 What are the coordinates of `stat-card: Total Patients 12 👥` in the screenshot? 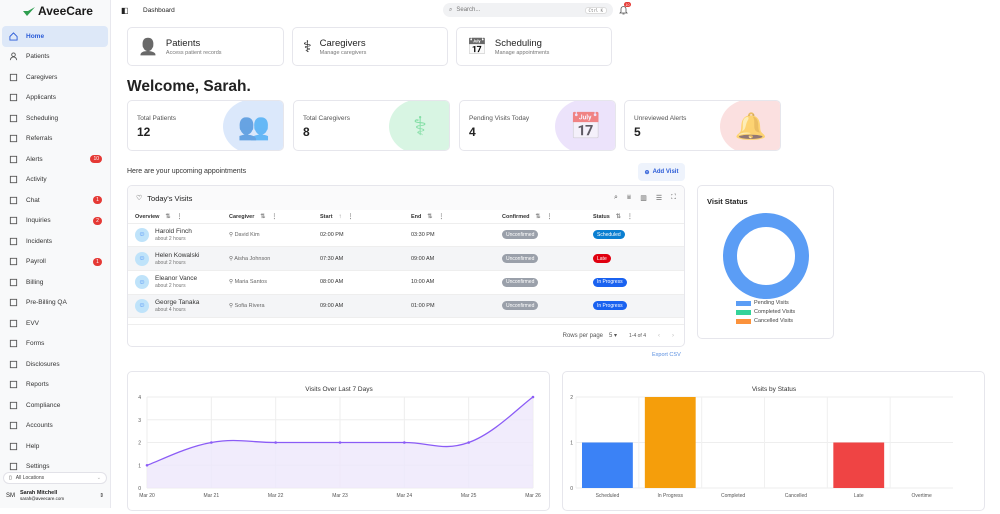 It's located at (205, 125).